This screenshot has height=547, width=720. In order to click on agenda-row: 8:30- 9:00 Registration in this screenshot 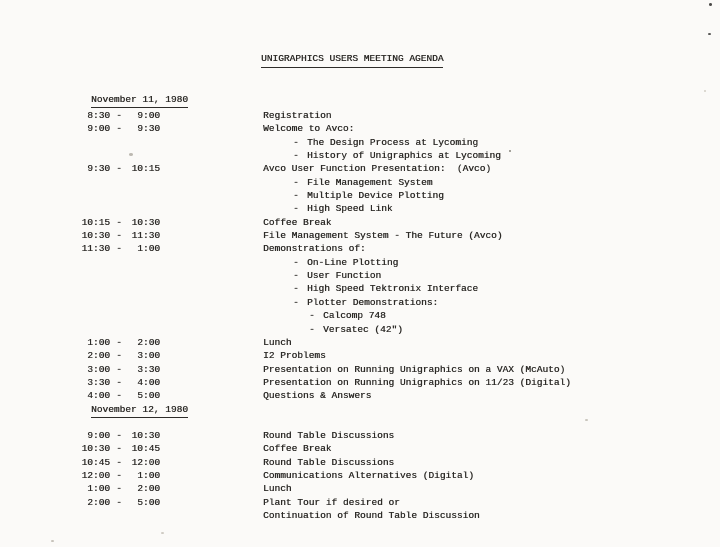, I will do `click(390, 115)`.